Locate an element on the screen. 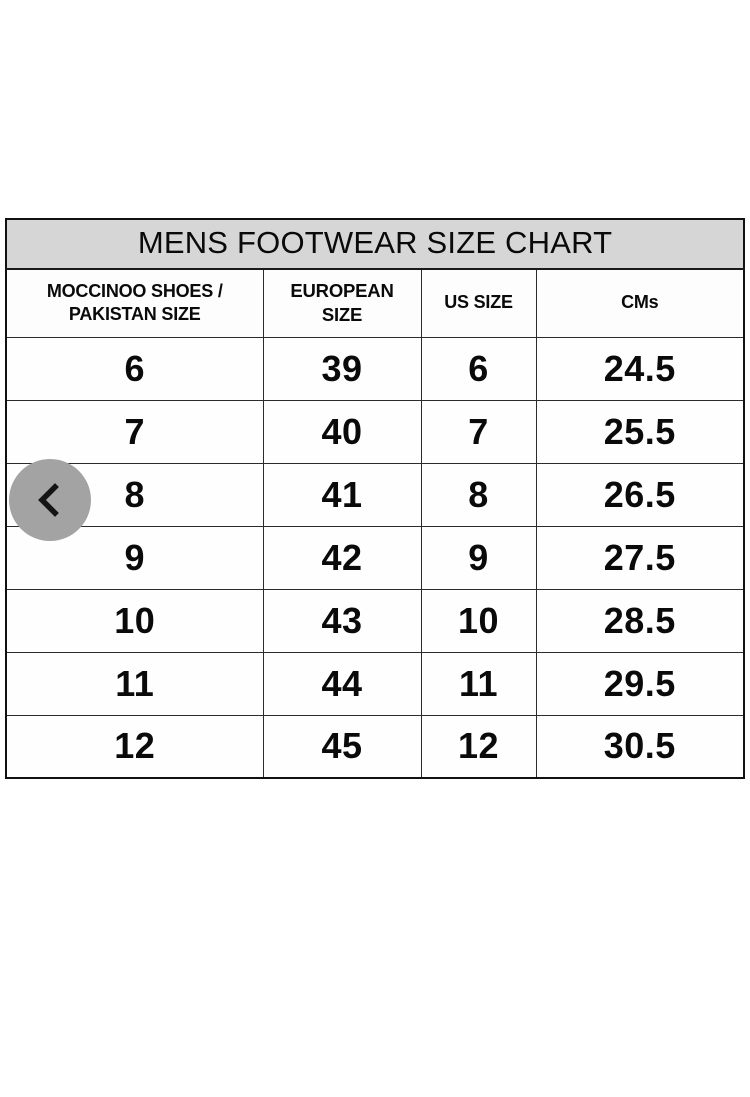  cell-us-size: 11 is located at coordinates (478, 683).